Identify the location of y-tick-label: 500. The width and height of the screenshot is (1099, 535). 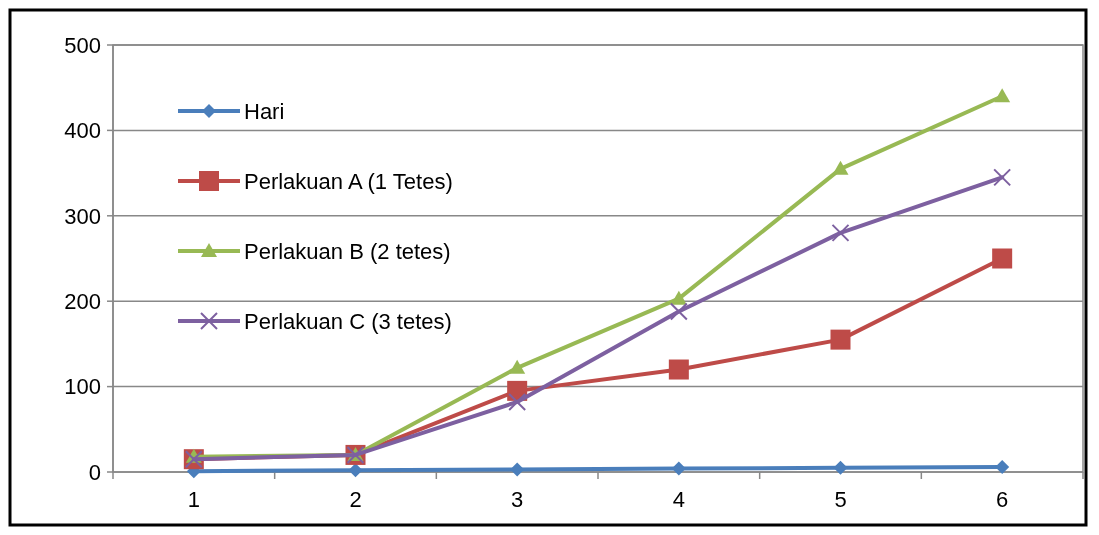
(82, 45).